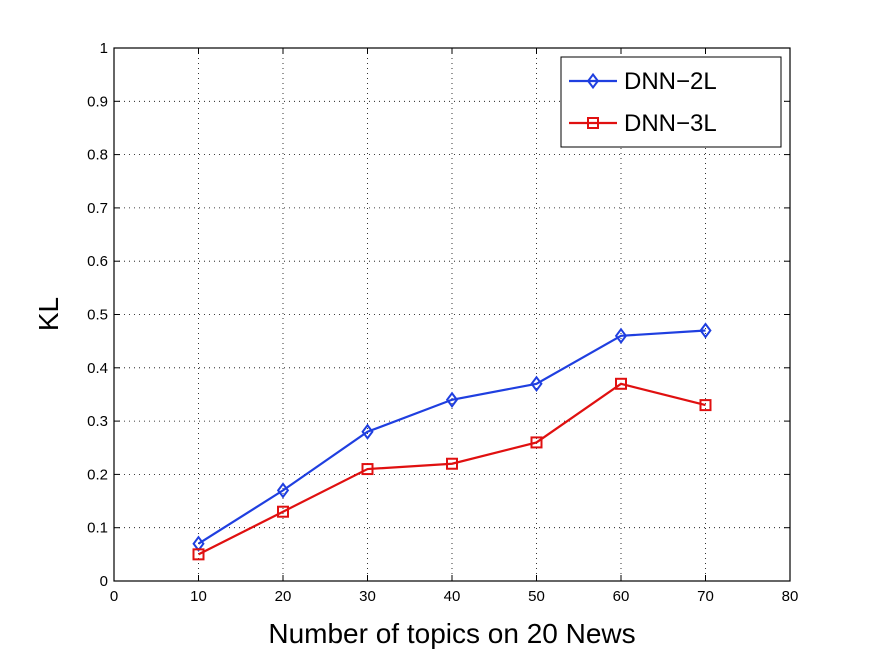 This screenshot has height=654, width=872. I want to click on x-tick-label: 50, so click(536, 596).